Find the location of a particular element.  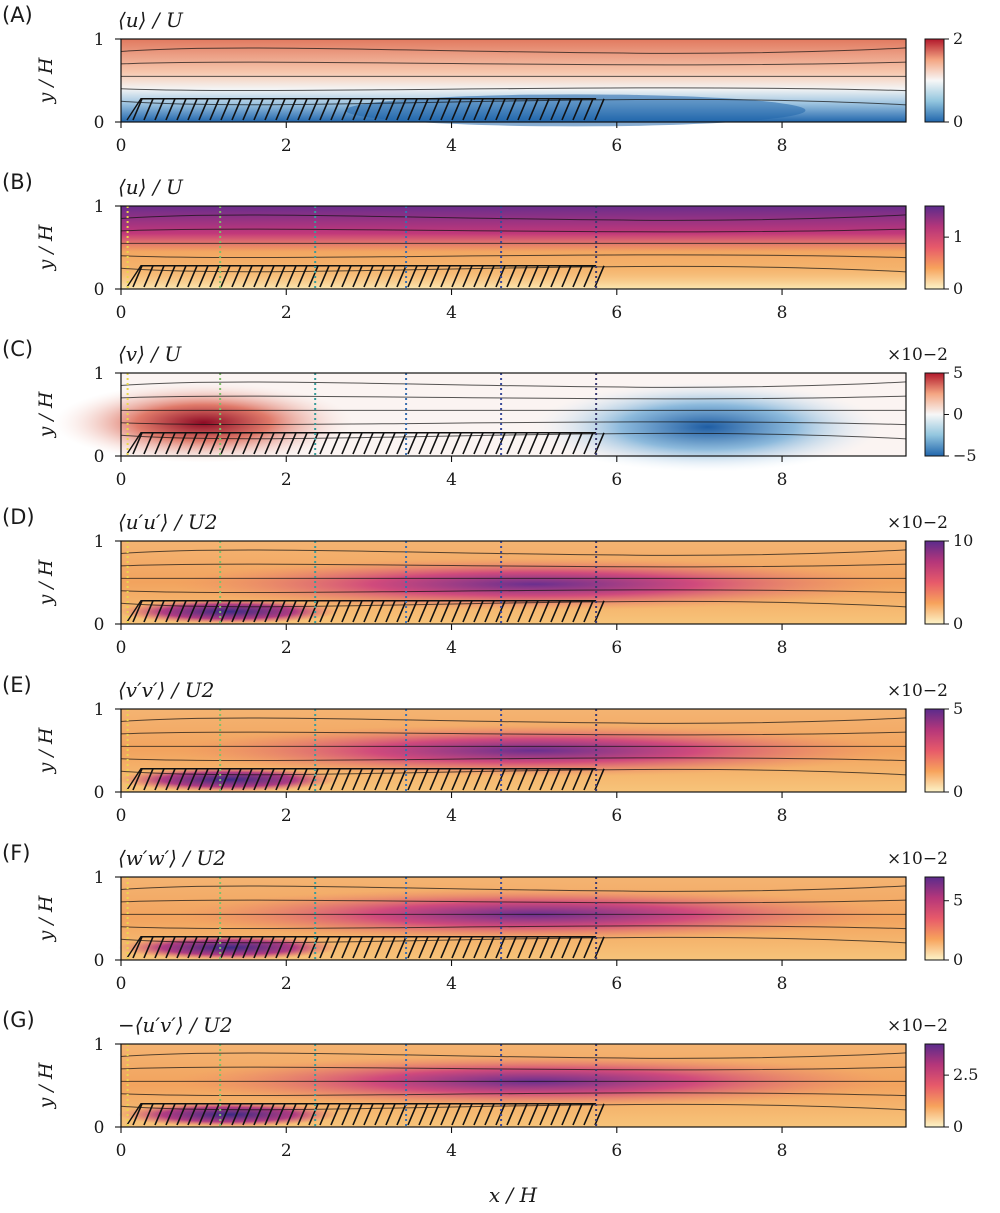

panel-E: 0 2 4 6 8 0 1 y / H (E) ⟨v′v′⟩ / U2 0 5 ×10−2 is located at coordinates (482, 749).